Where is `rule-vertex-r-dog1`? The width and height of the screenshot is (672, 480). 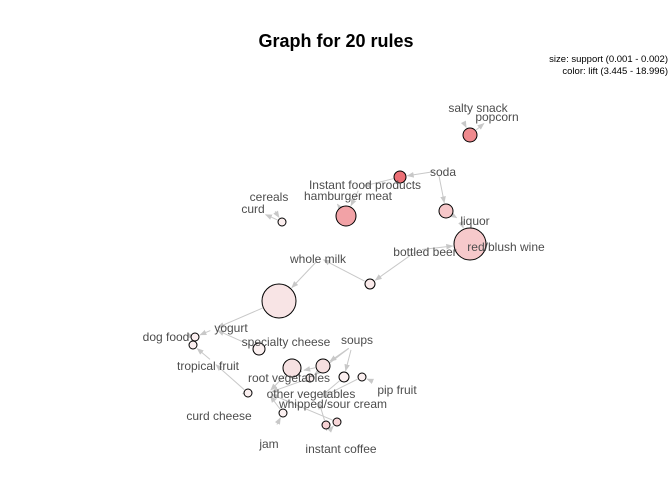 rule-vertex-r-dog1 is located at coordinates (195, 337).